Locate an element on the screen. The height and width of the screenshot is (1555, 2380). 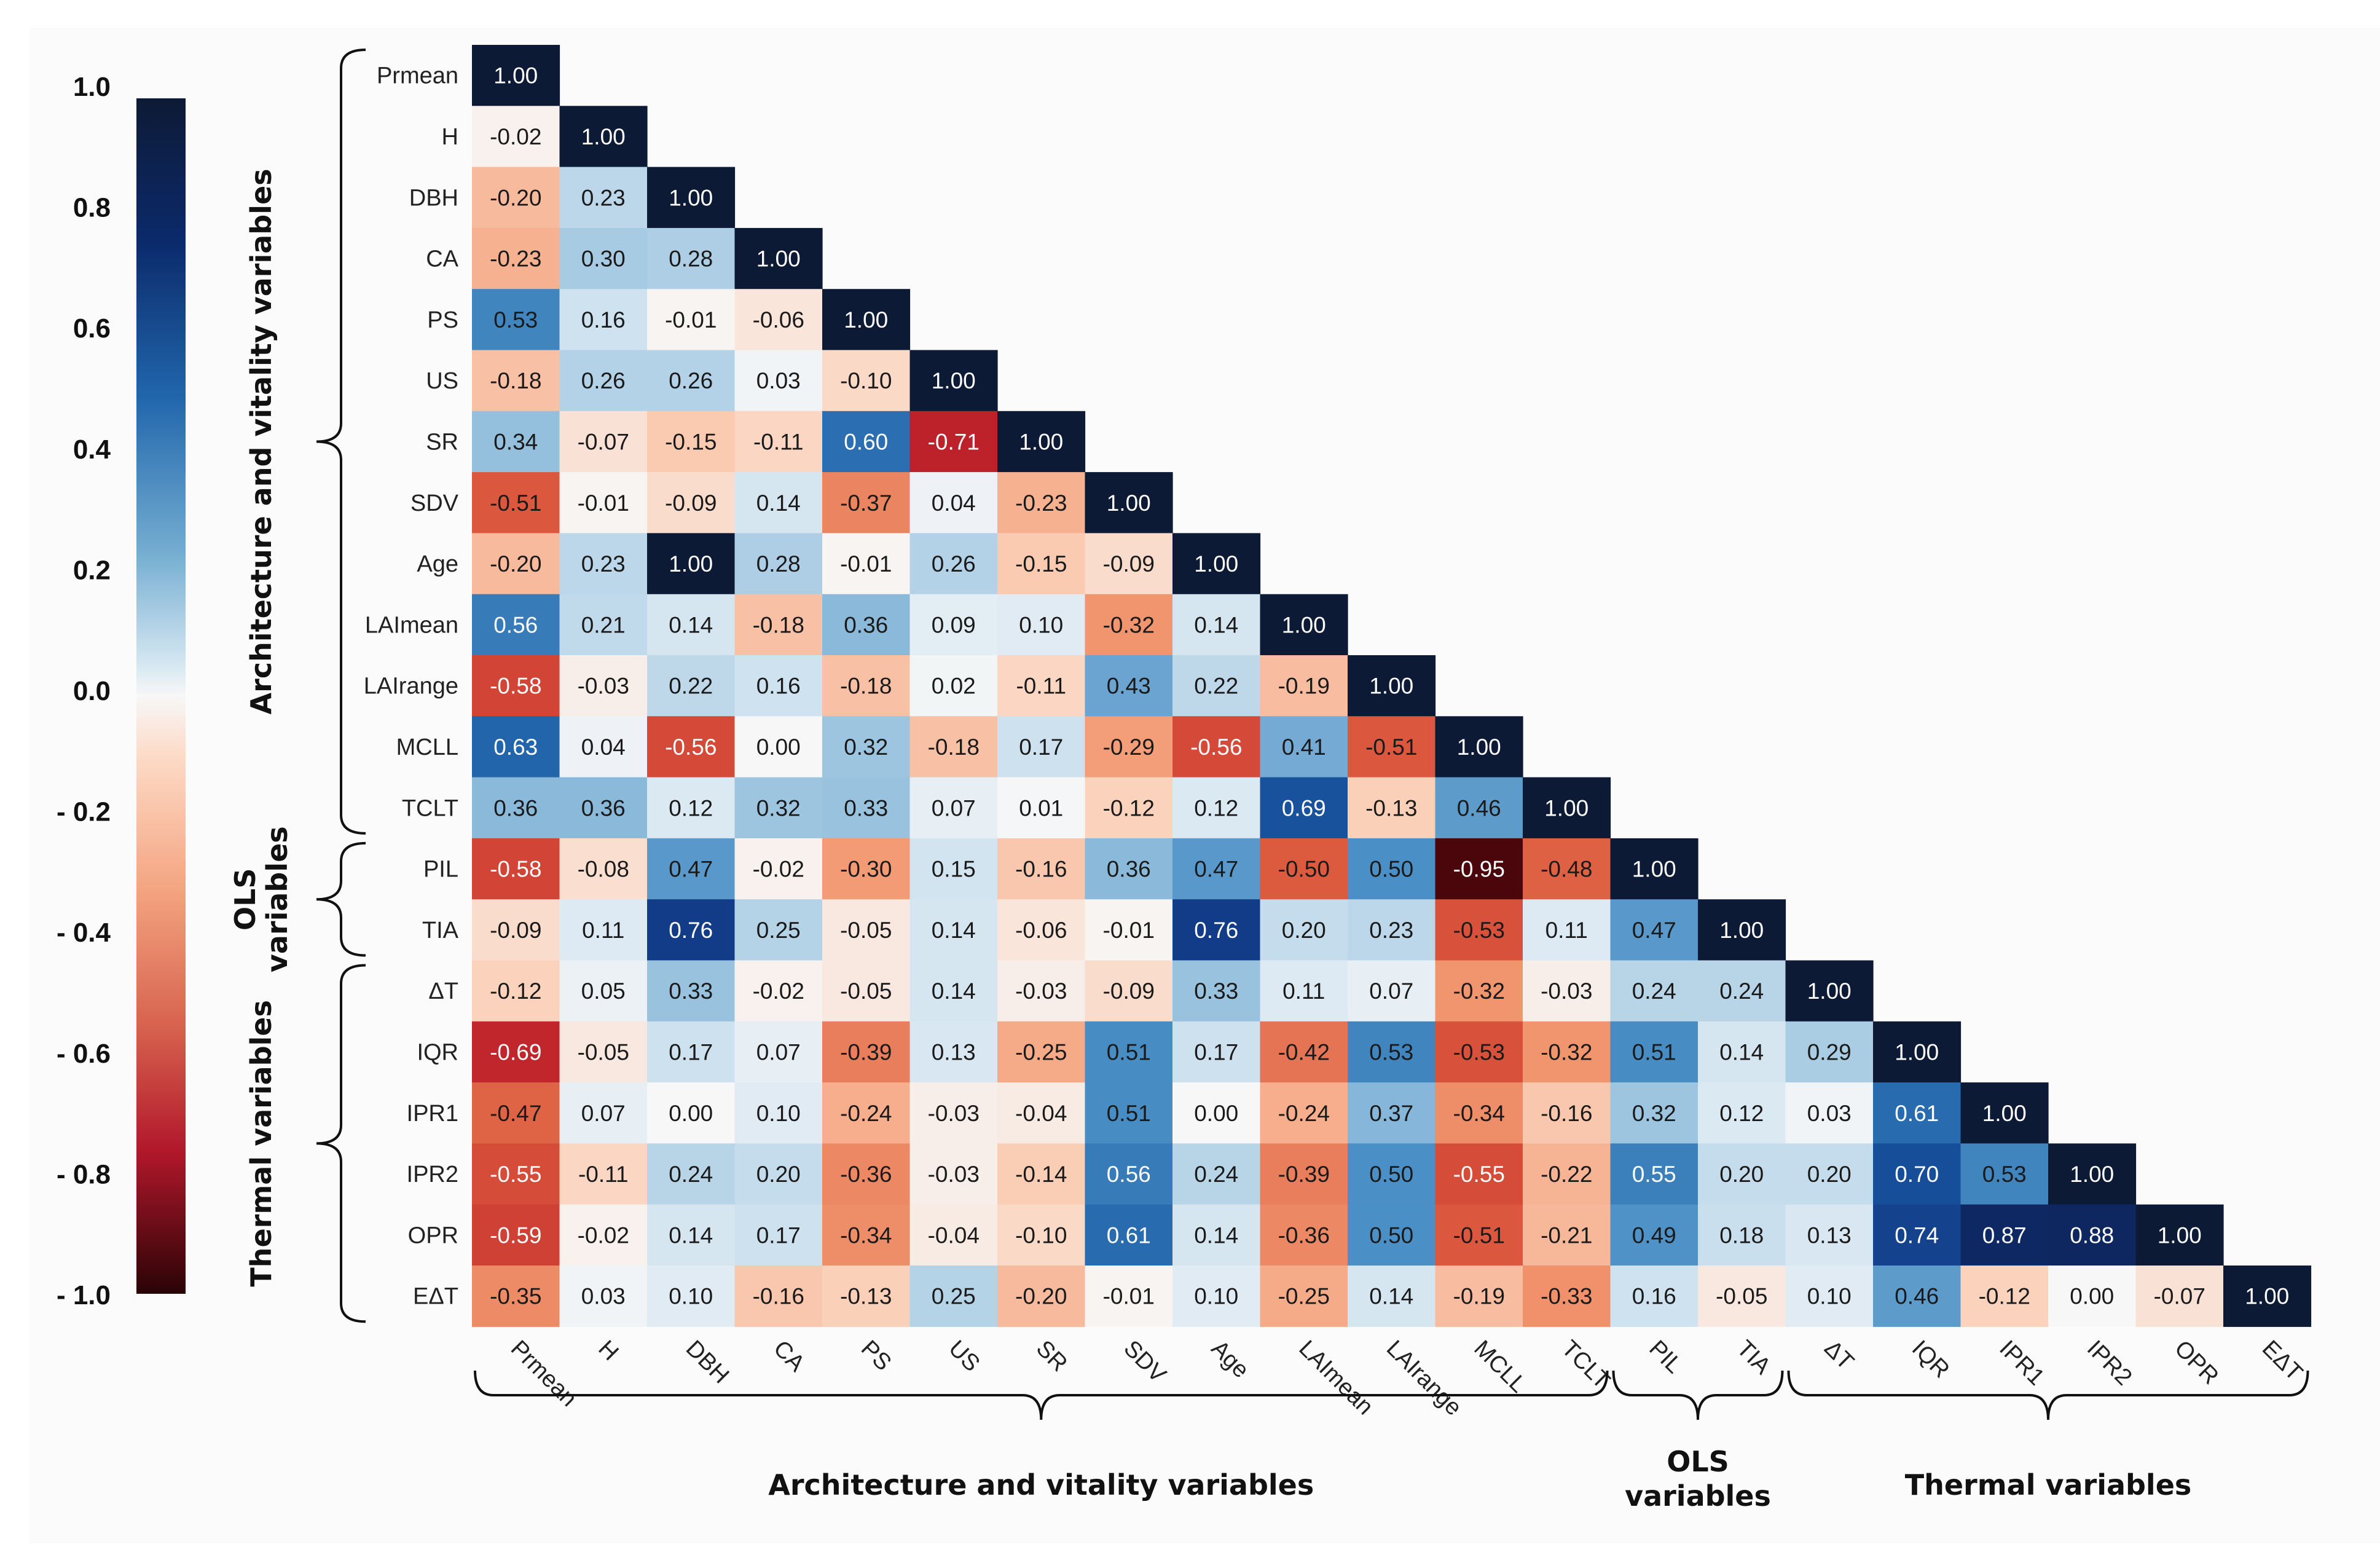
cell-value: -0.32 is located at coordinates (1566, 1052).